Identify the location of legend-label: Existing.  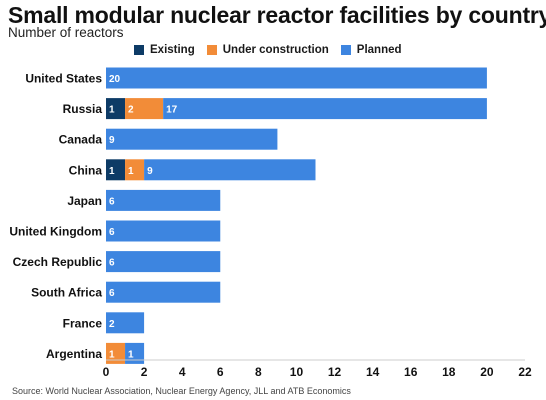
(172, 50).